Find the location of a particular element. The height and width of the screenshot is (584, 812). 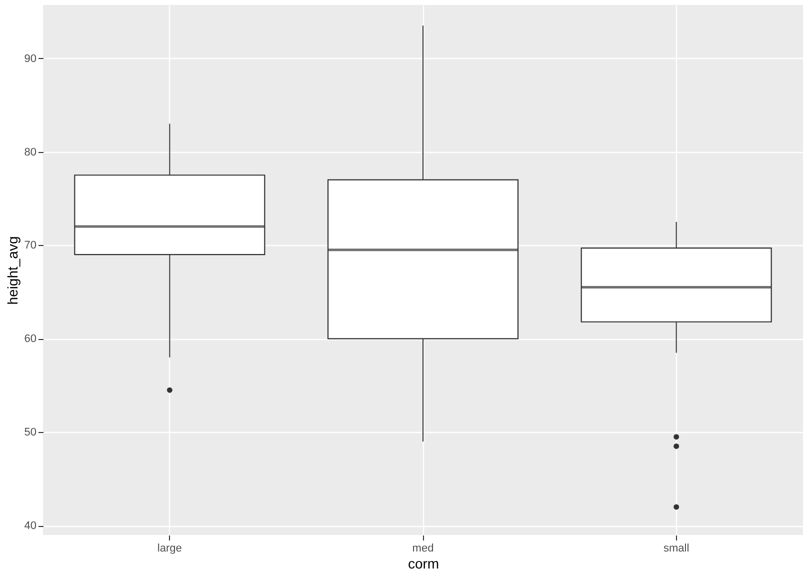

y-tick-label: 80 is located at coordinates (30, 152).